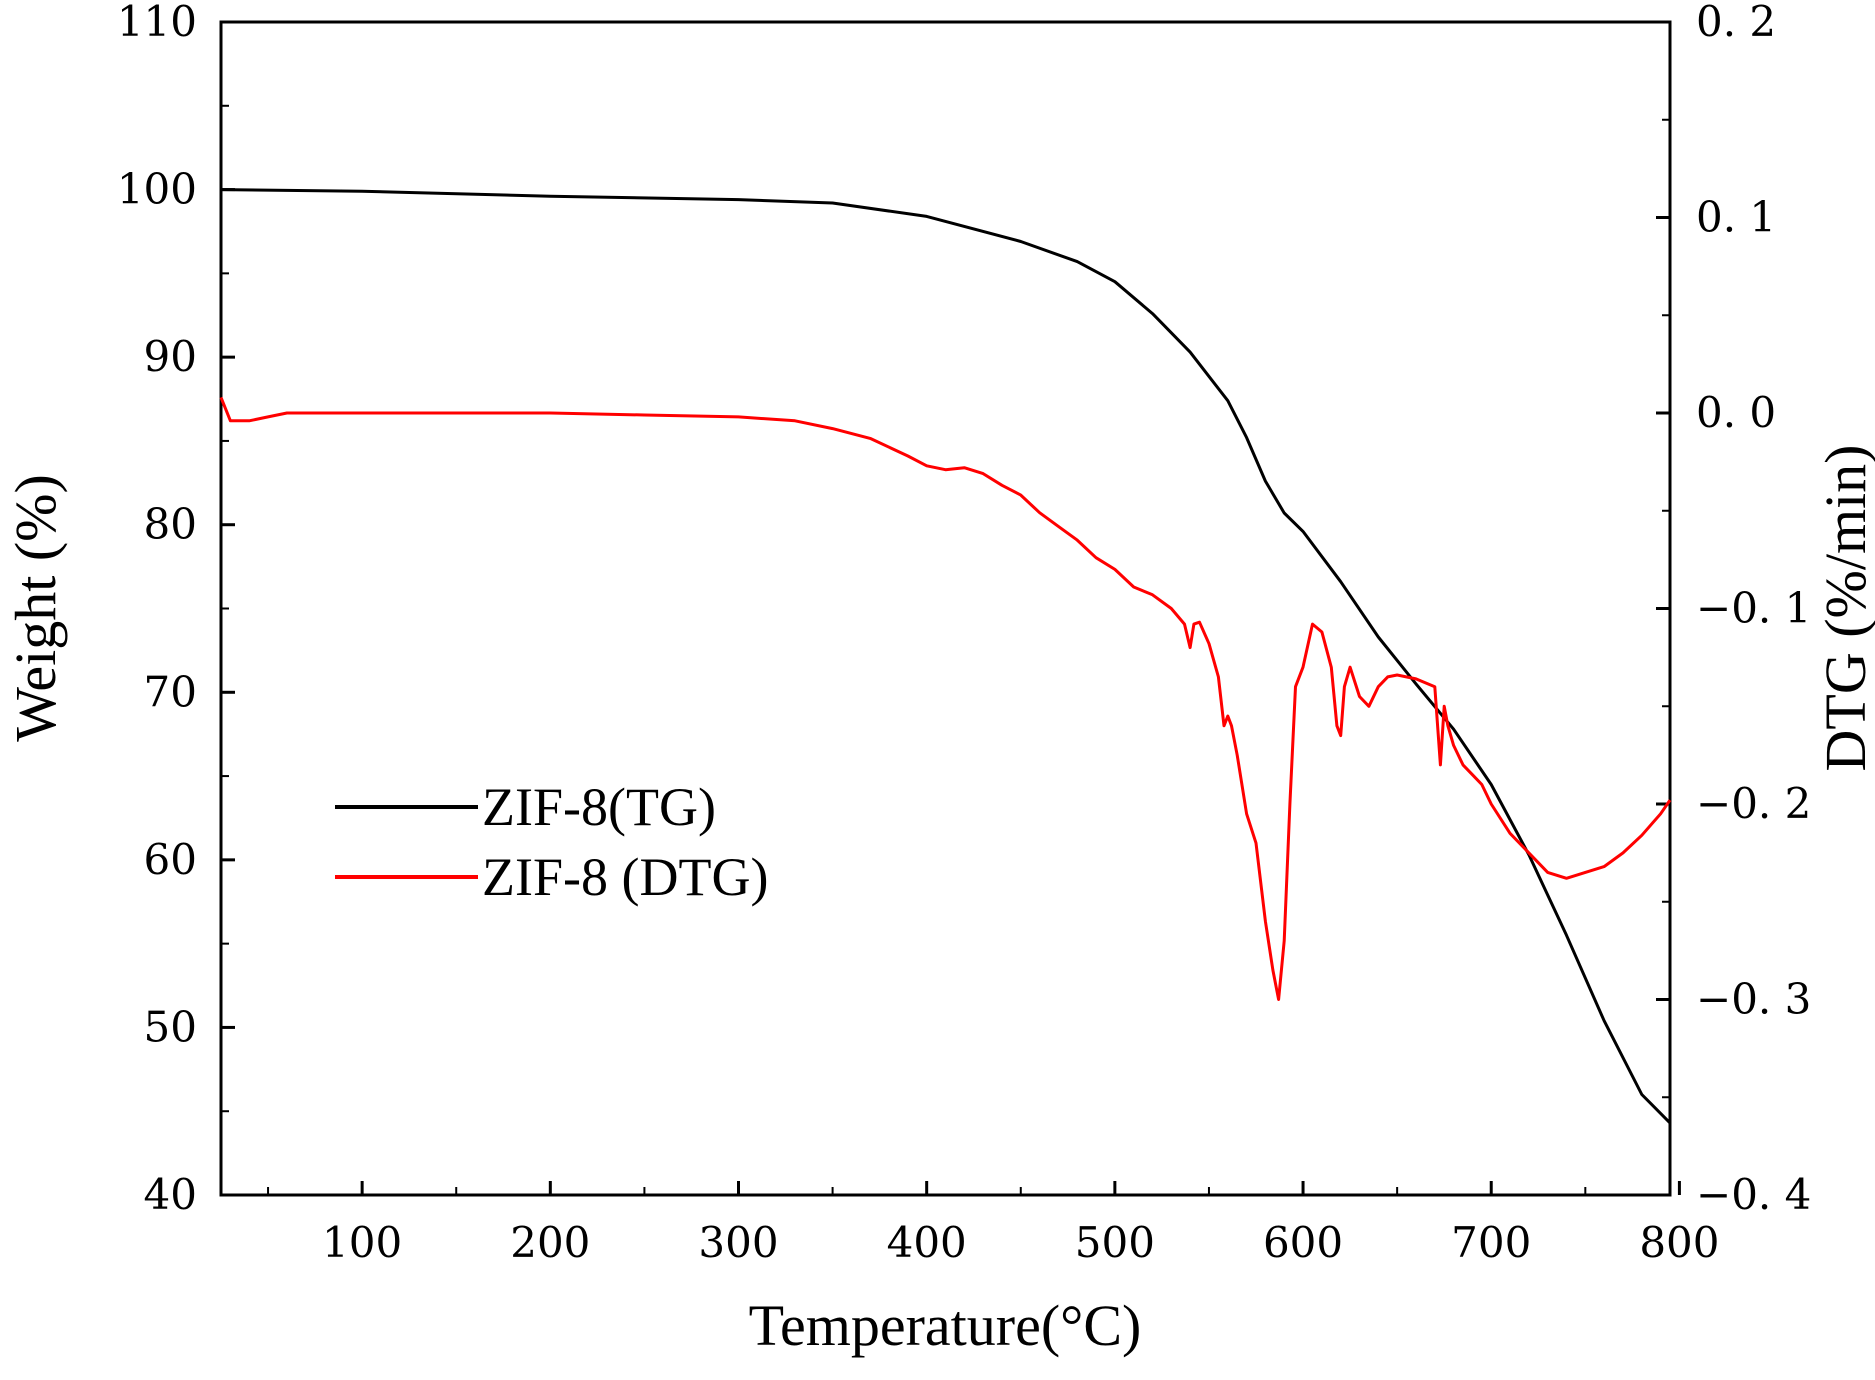 The image size is (1875, 1380). Describe the element at coordinates (1753, 608) in the screenshot. I see `right-y-tick-label: −0. 1` at that location.